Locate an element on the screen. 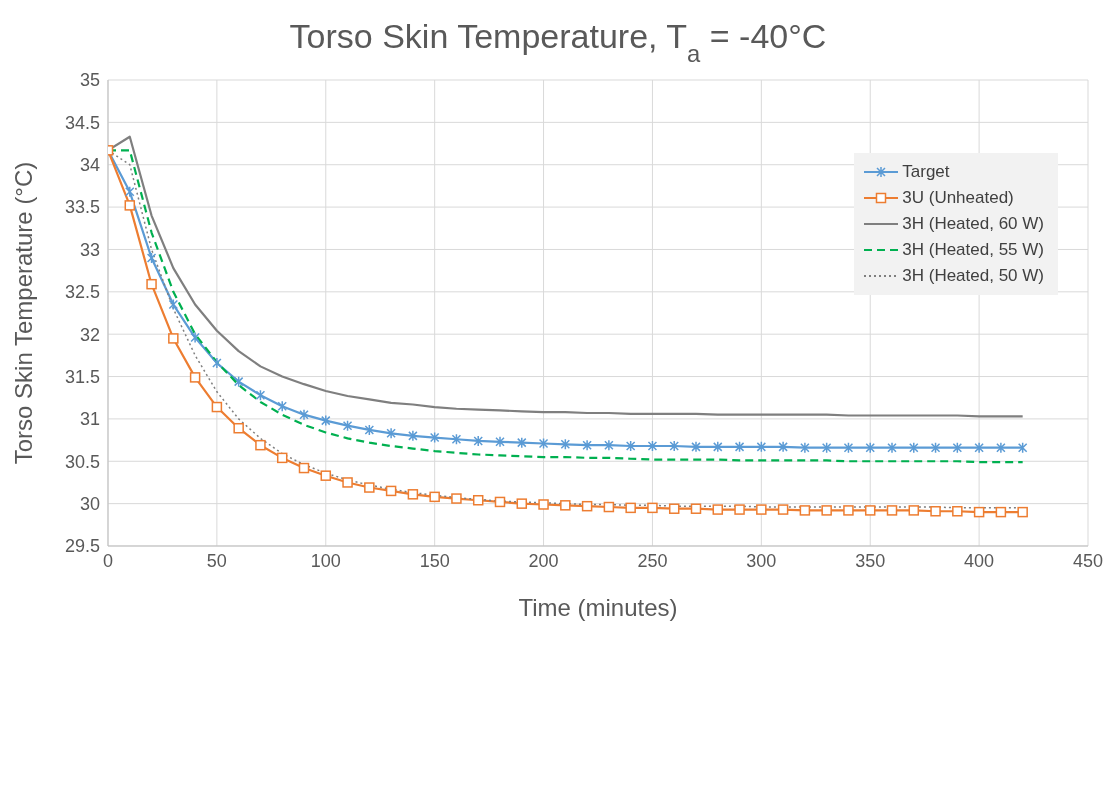 The image size is (1120, 793). x-tick-label: 100 is located at coordinates (325, 560).